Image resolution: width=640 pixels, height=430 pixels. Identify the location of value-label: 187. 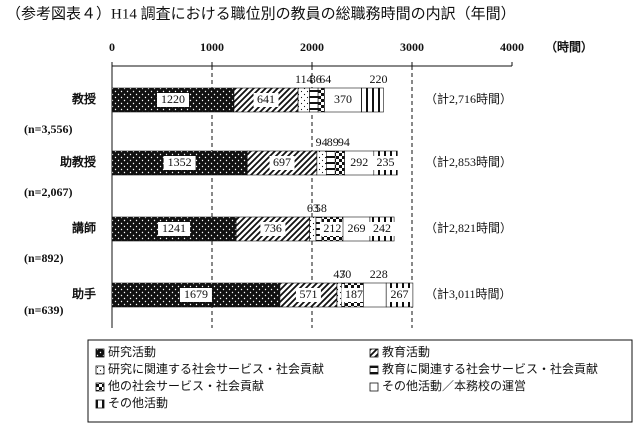
(354, 294).